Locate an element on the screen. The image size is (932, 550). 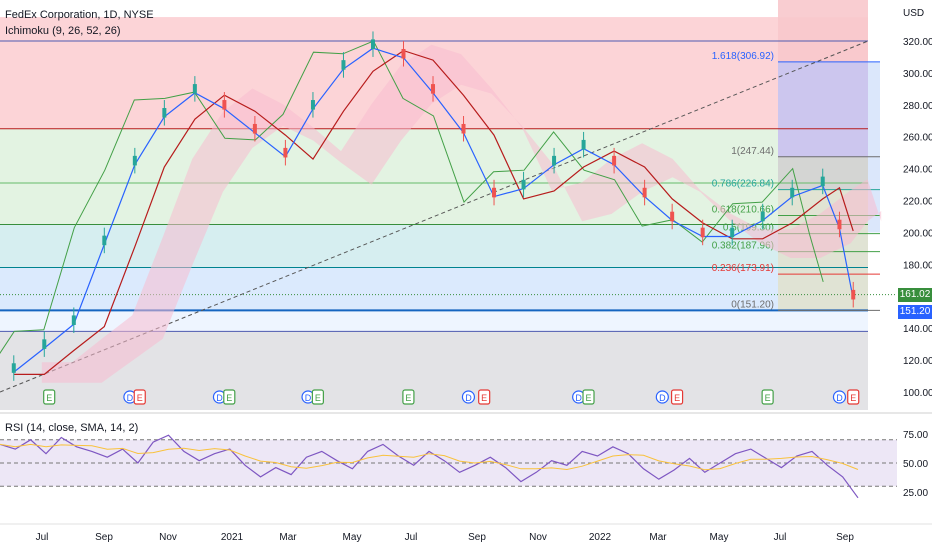
y-tick-label: 220.00 is located at coordinates (917, 202).